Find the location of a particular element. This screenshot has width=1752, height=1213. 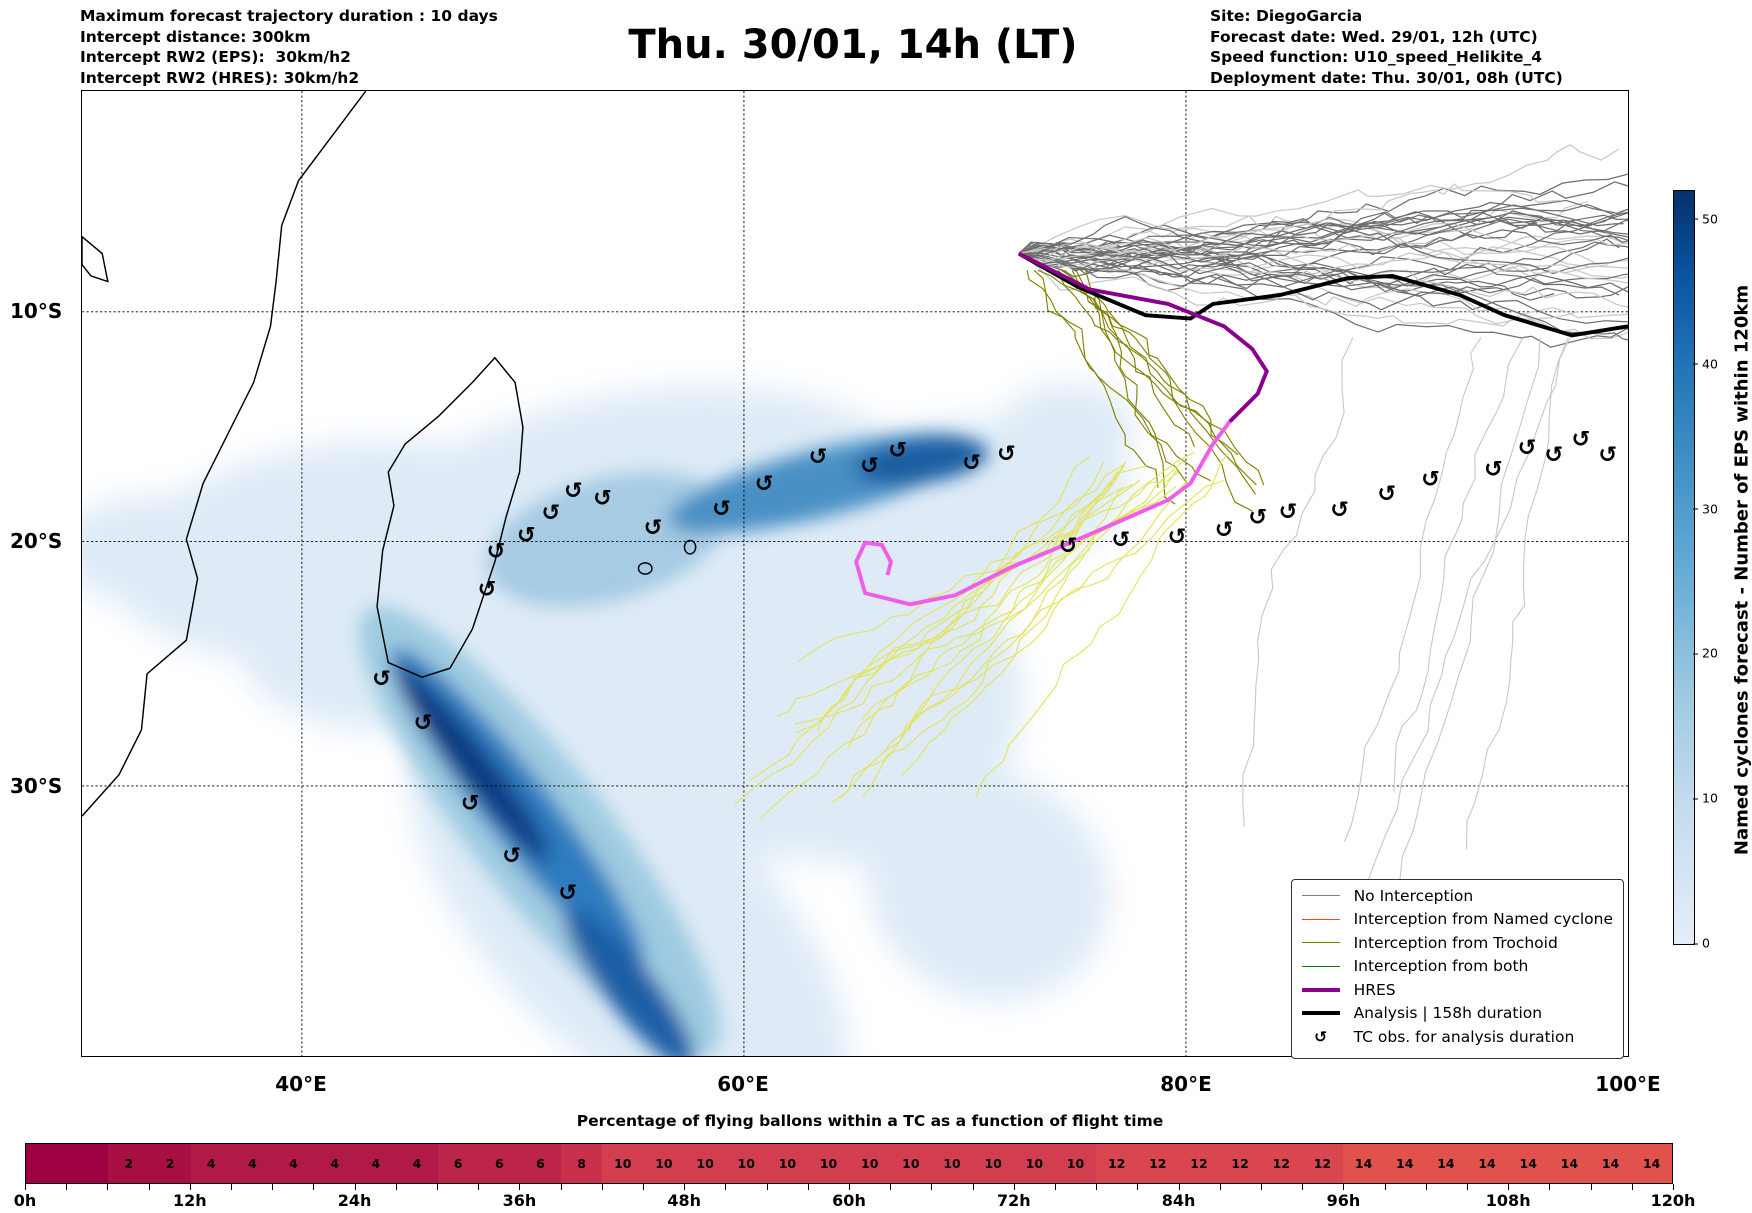

lat-label: 20°S is located at coordinates (36, 541).